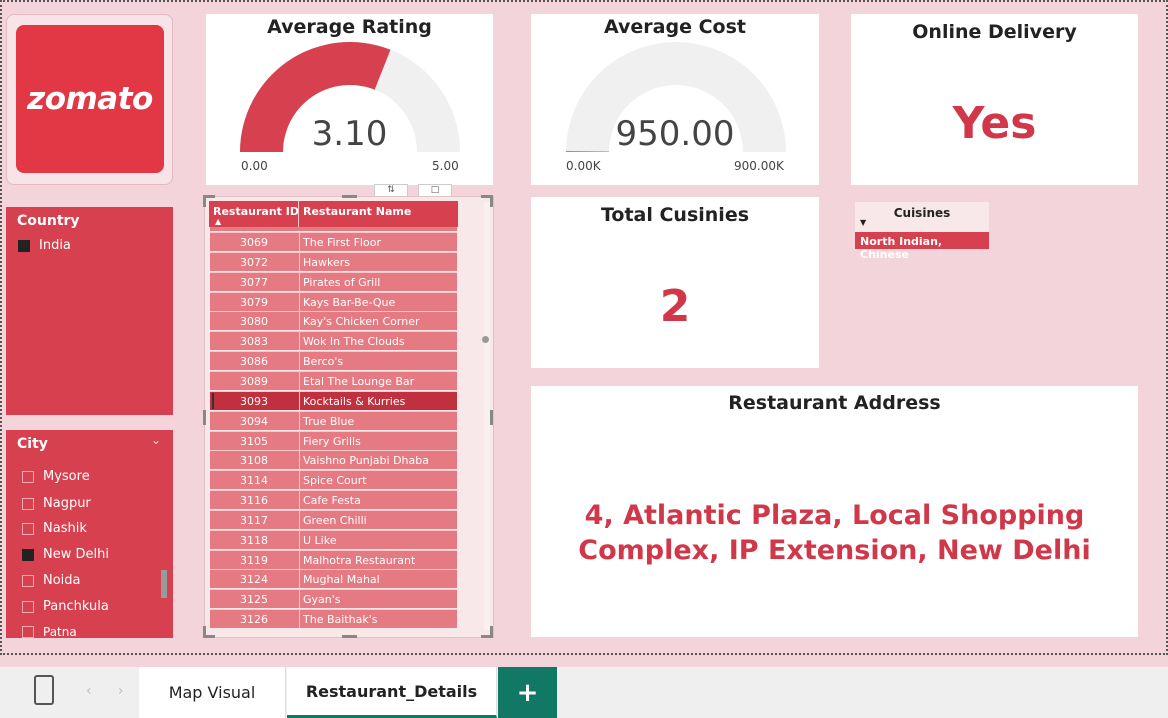 The width and height of the screenshot is (1168, 718). I want to click on avg-rating-gauge, so click(350, 97).